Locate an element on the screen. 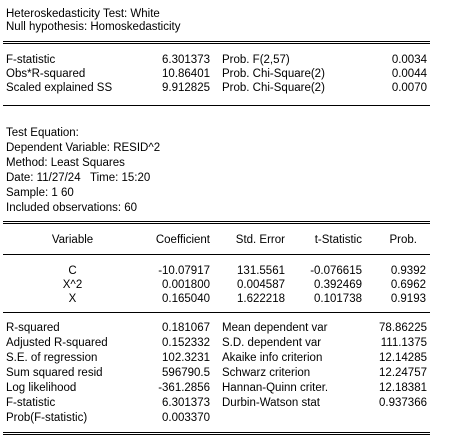 The image size is (450, 447). method: Method: Least Squares is located at coordinates (65, 163).